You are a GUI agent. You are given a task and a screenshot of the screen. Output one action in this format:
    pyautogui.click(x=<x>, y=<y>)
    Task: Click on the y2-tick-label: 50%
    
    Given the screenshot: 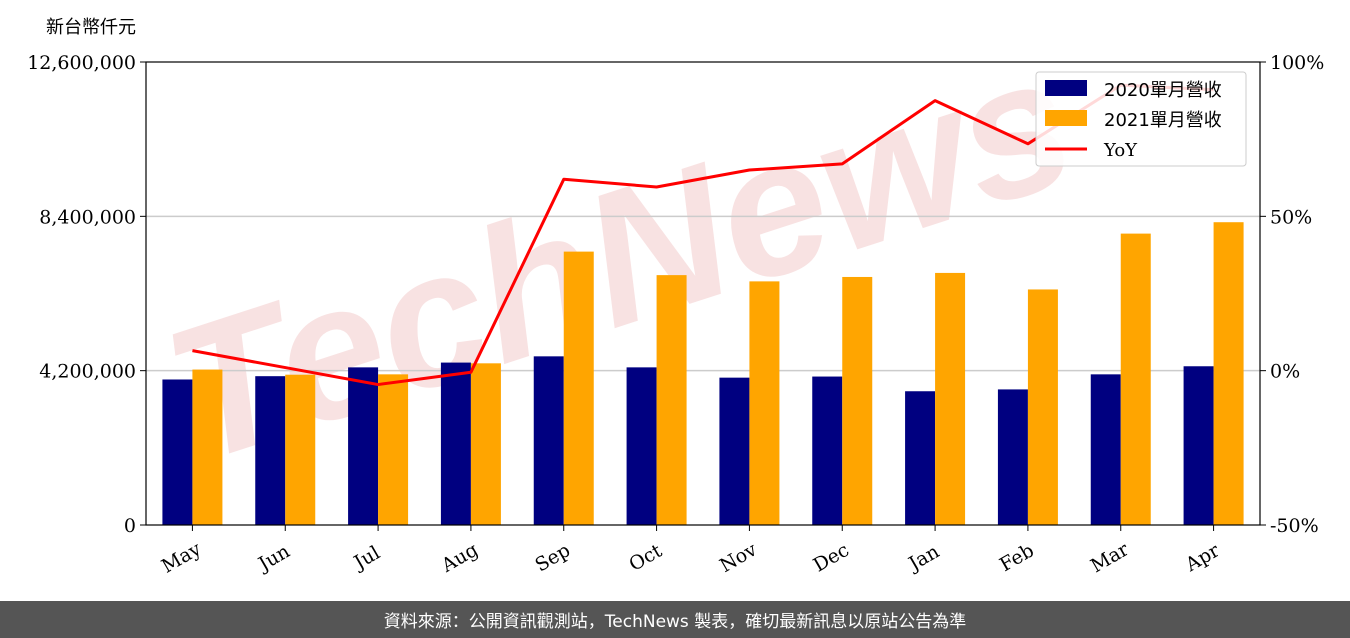 What is the action you would take?
    pyautogui.click(x=1291, y=217)
    